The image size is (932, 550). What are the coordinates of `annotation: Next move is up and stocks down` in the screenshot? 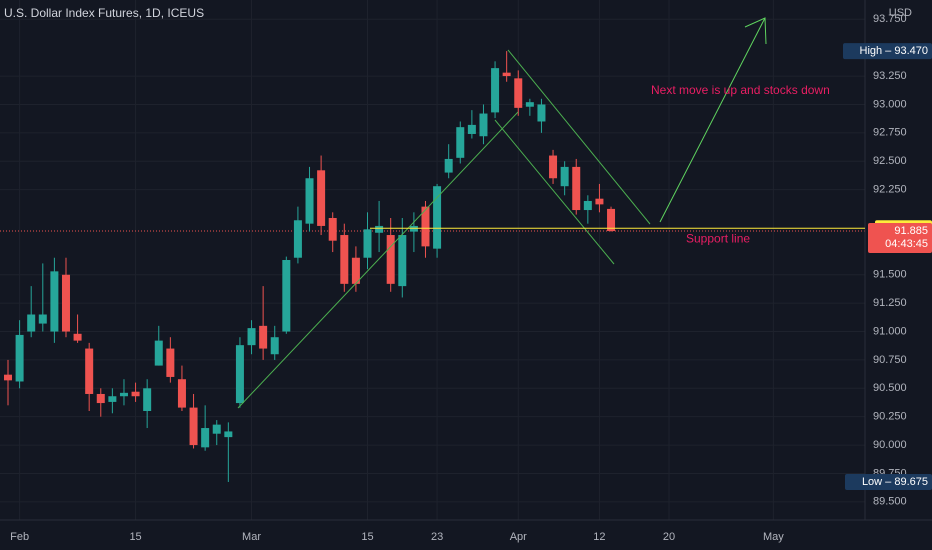 It's located at (740, 90).